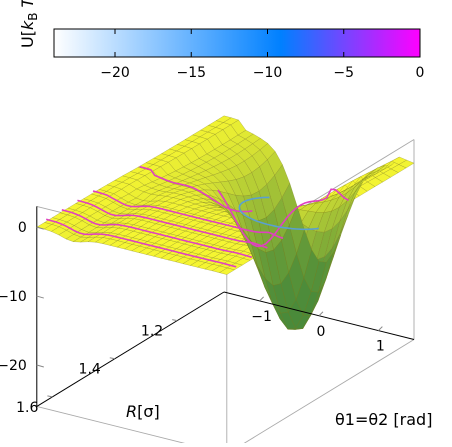  Describe the element at coordinates (130, 349) in the screenshot. I see `r-axis-line` at that location.